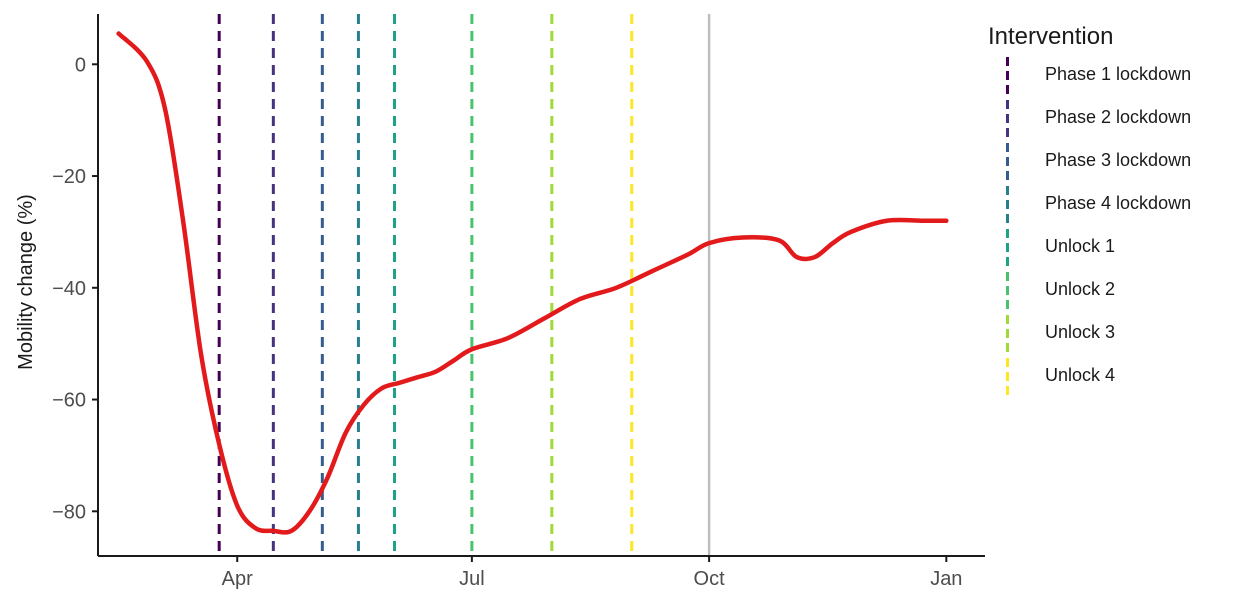 The image size is (1238, 592). I want to click on legend-item: Unlock 3, so click(1110, 333).